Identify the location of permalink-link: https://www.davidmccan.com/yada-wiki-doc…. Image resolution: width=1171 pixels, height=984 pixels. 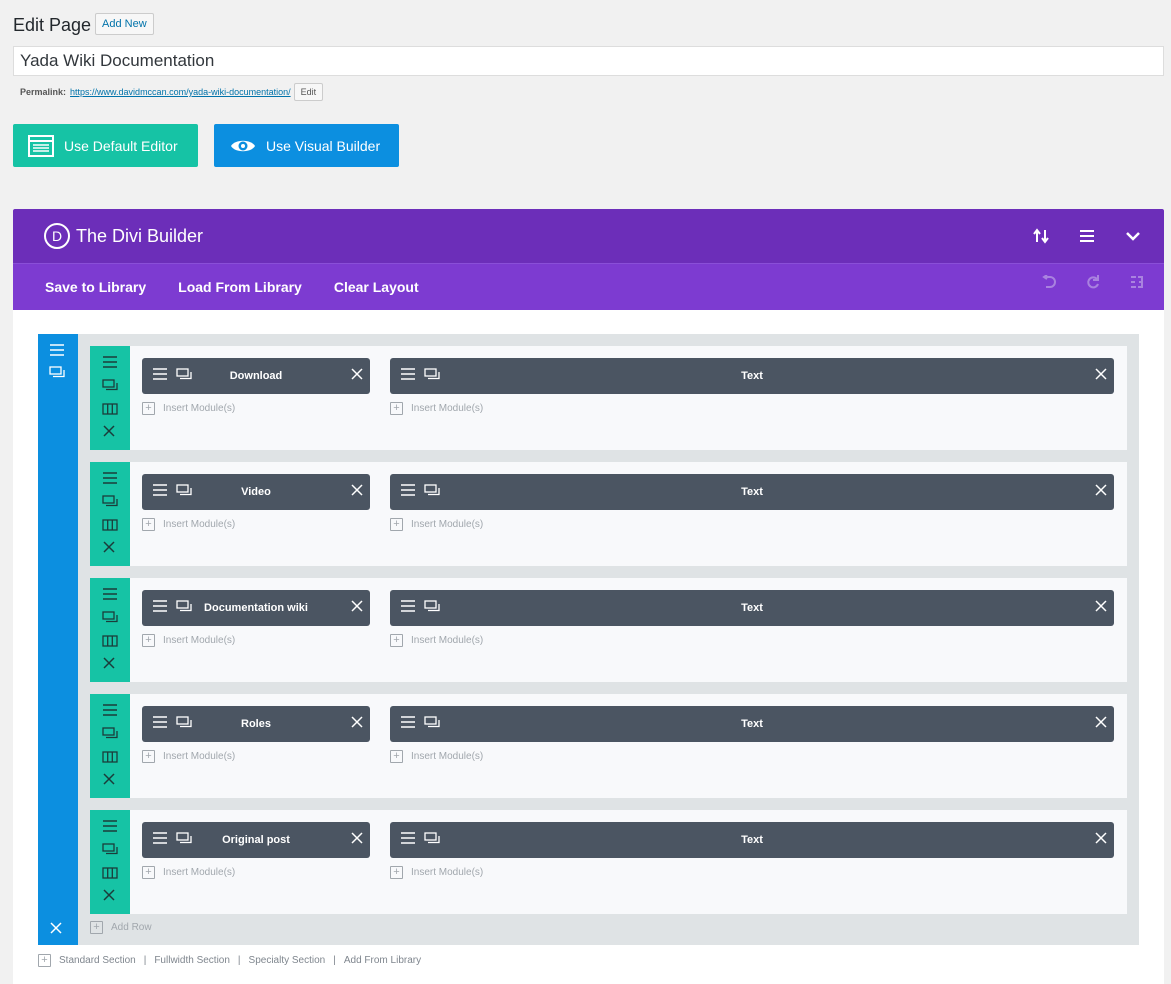
(180, 92).